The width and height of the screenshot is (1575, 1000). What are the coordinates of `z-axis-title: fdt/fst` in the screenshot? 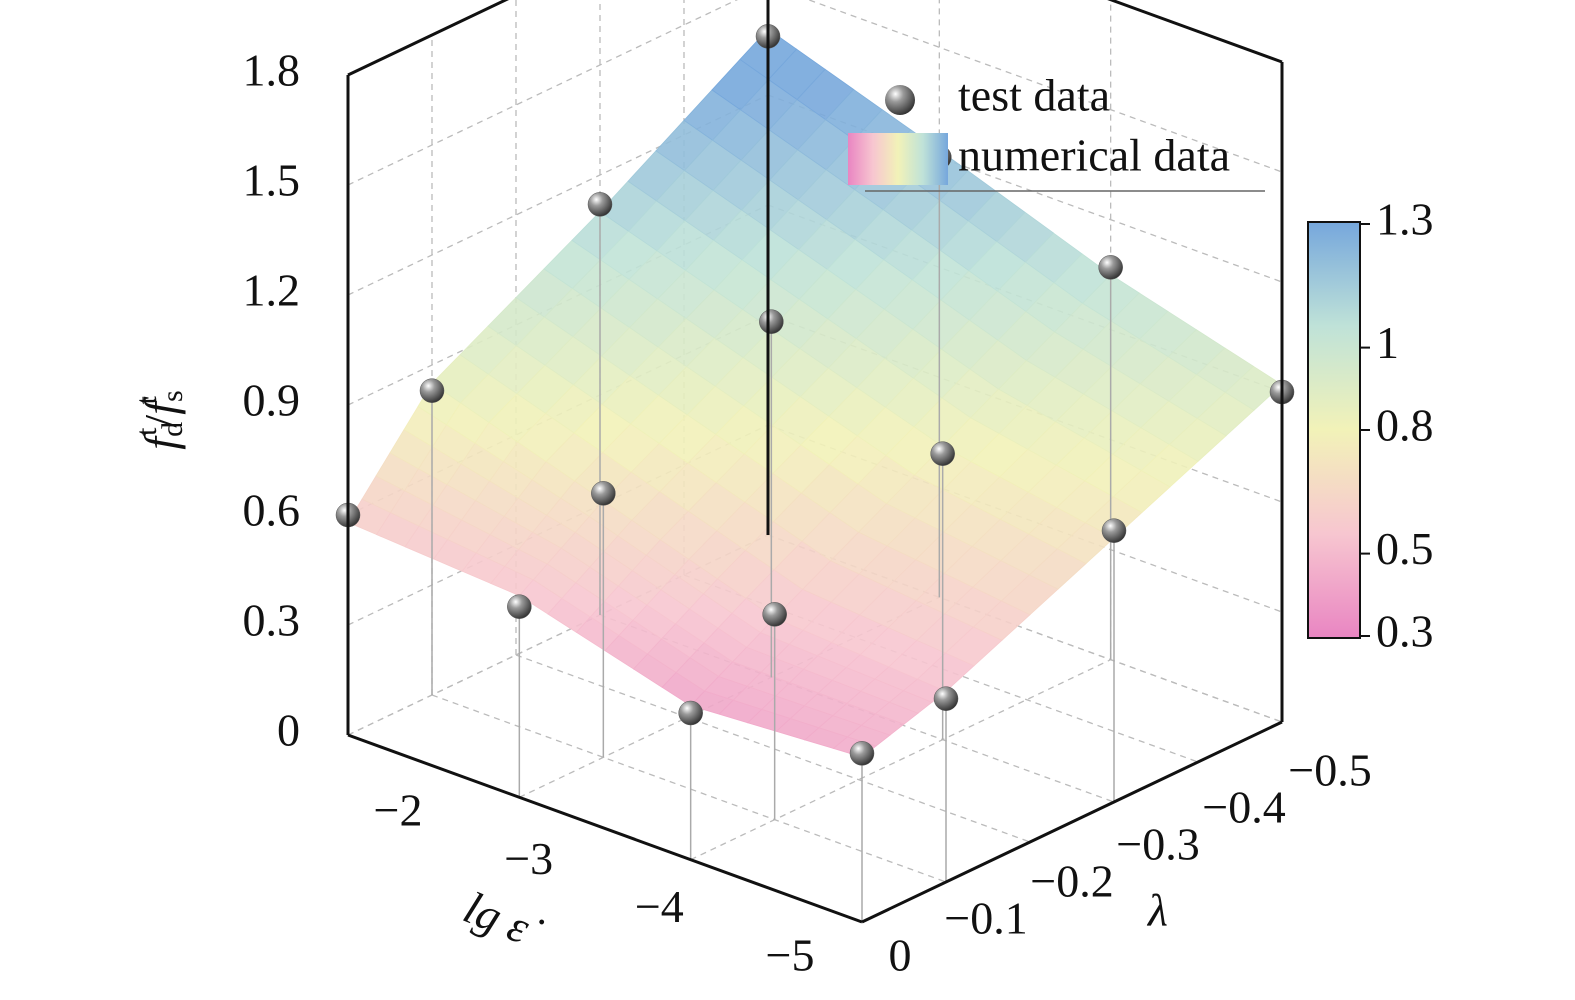 It's located at (159, 419).